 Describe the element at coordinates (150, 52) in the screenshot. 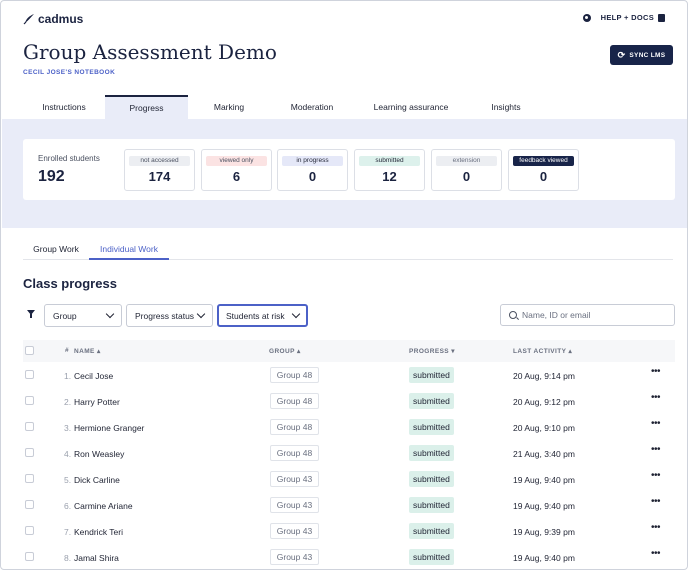

I see `page-title: Group Assessment Demo` at that location.